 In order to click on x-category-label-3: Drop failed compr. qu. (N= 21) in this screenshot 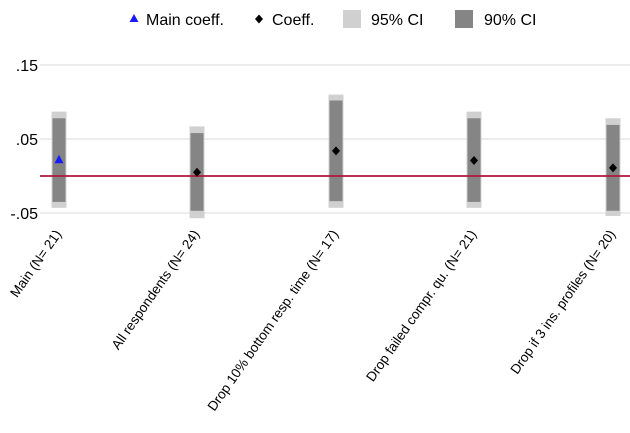, I will do `click(421, 305)`.